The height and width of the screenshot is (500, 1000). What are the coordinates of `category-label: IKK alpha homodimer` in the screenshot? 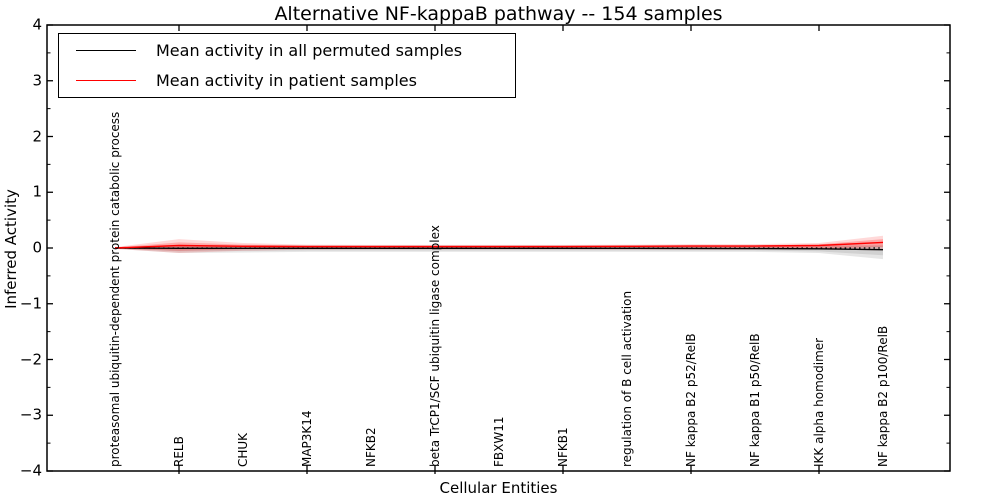 It's located at (819, 402).